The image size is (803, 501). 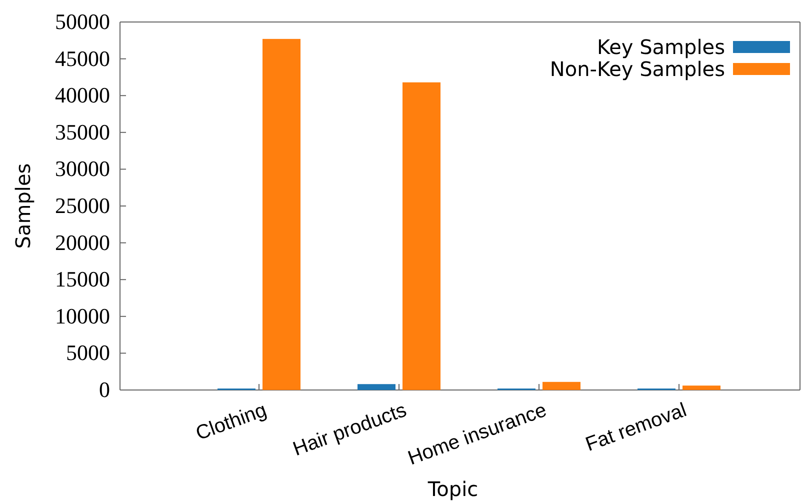 What do you see at coordinates (231, 422) in the screenshot?
I see `x-tick-label: Clothing` at bounding box center [231, 422].